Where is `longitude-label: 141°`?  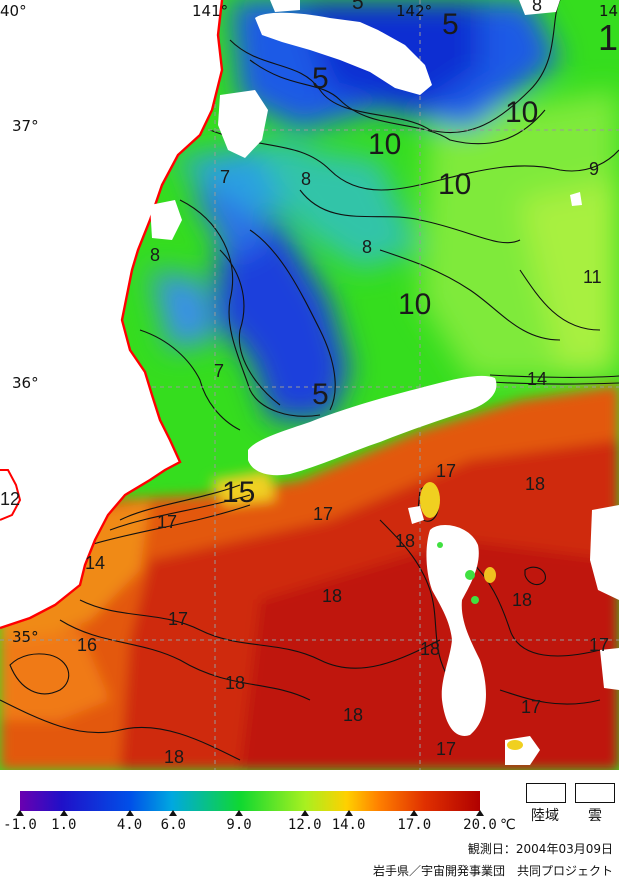 longitude-label: 141° is located at coordinates (210, 11).